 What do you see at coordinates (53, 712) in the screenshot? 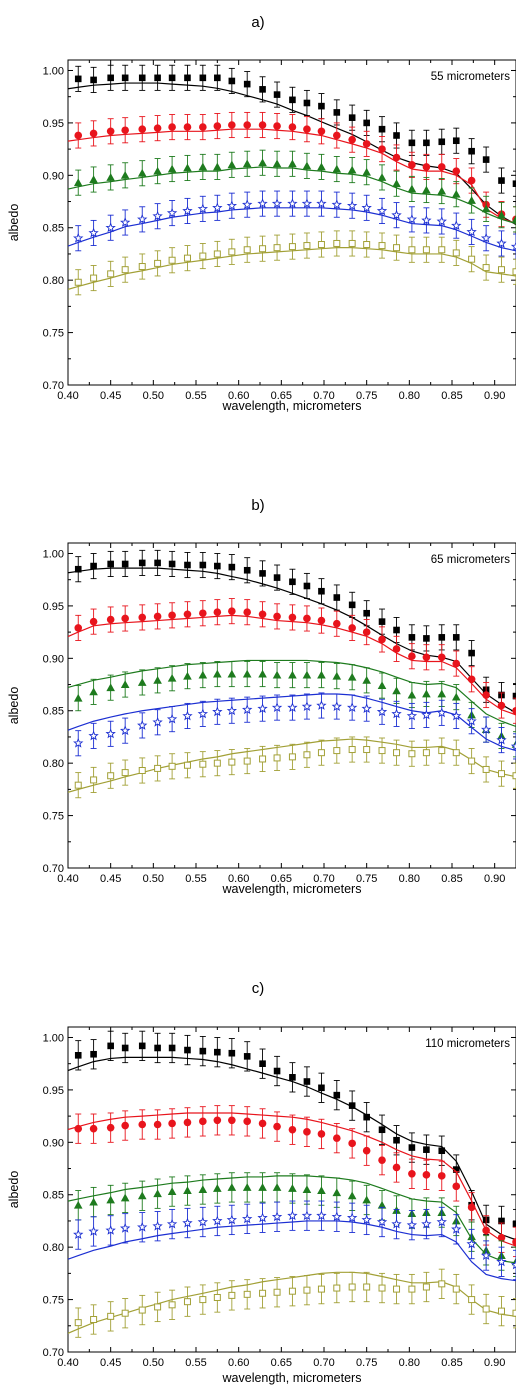
I see `y-tick-label: 0.85` at bounding box center [53, 712].